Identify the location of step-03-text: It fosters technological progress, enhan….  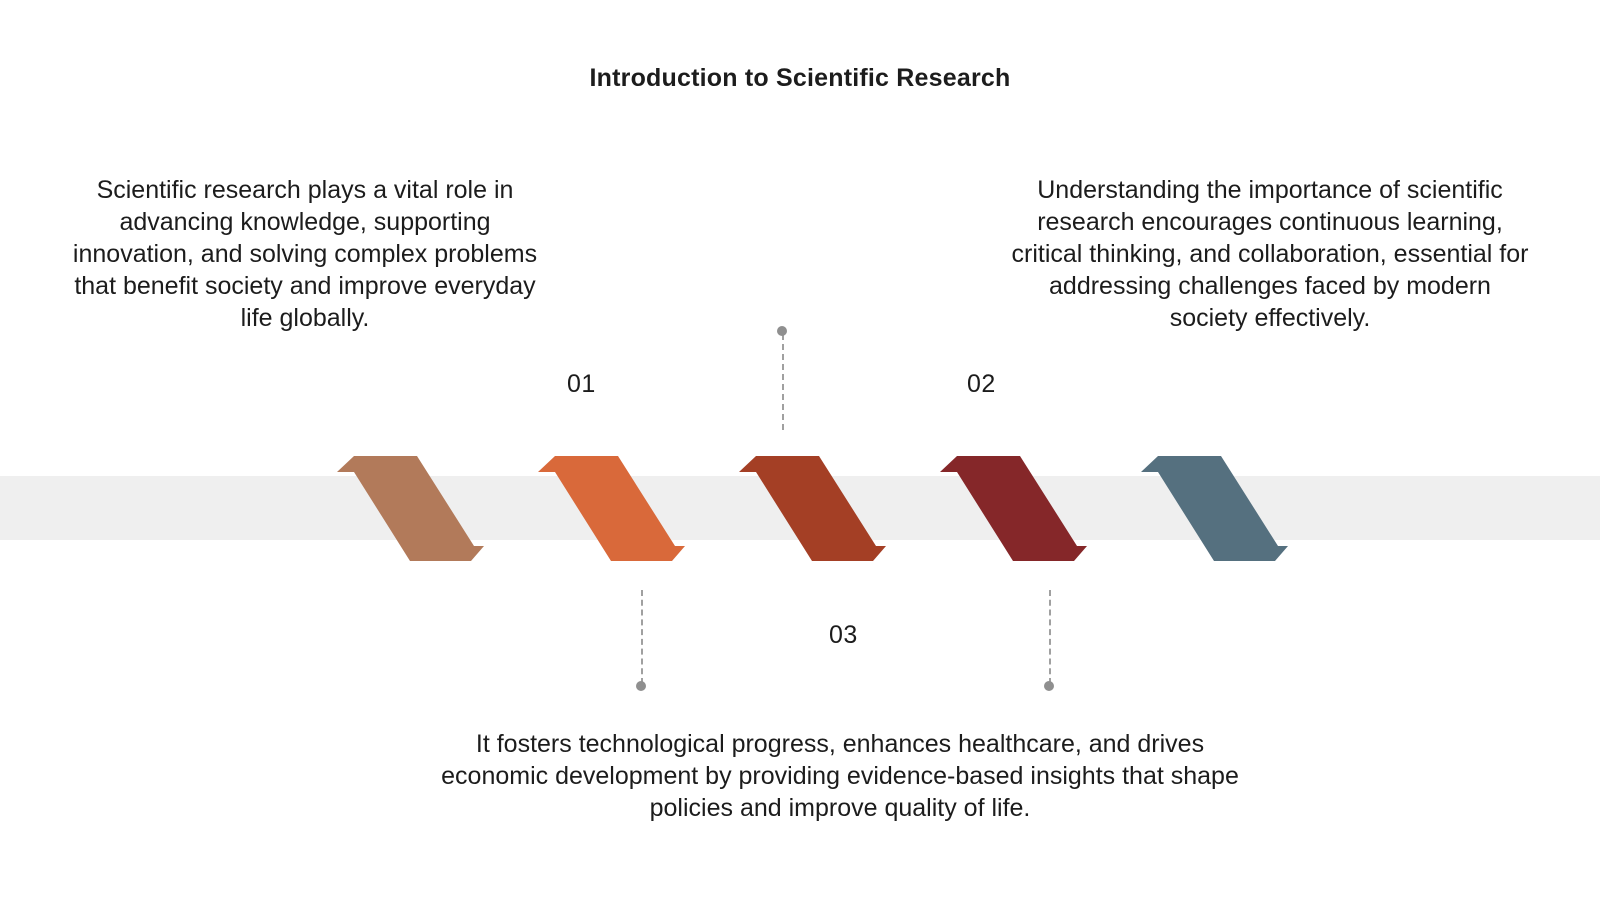
(840, 776).